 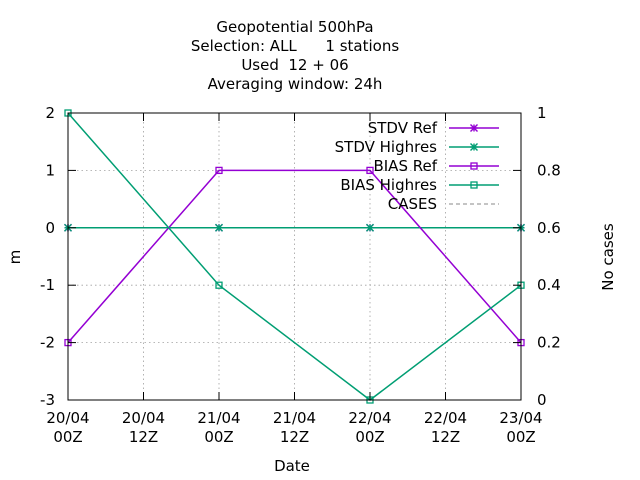 I want to click on title-line: Averaging window: 24h, so click(x=295, y=84).